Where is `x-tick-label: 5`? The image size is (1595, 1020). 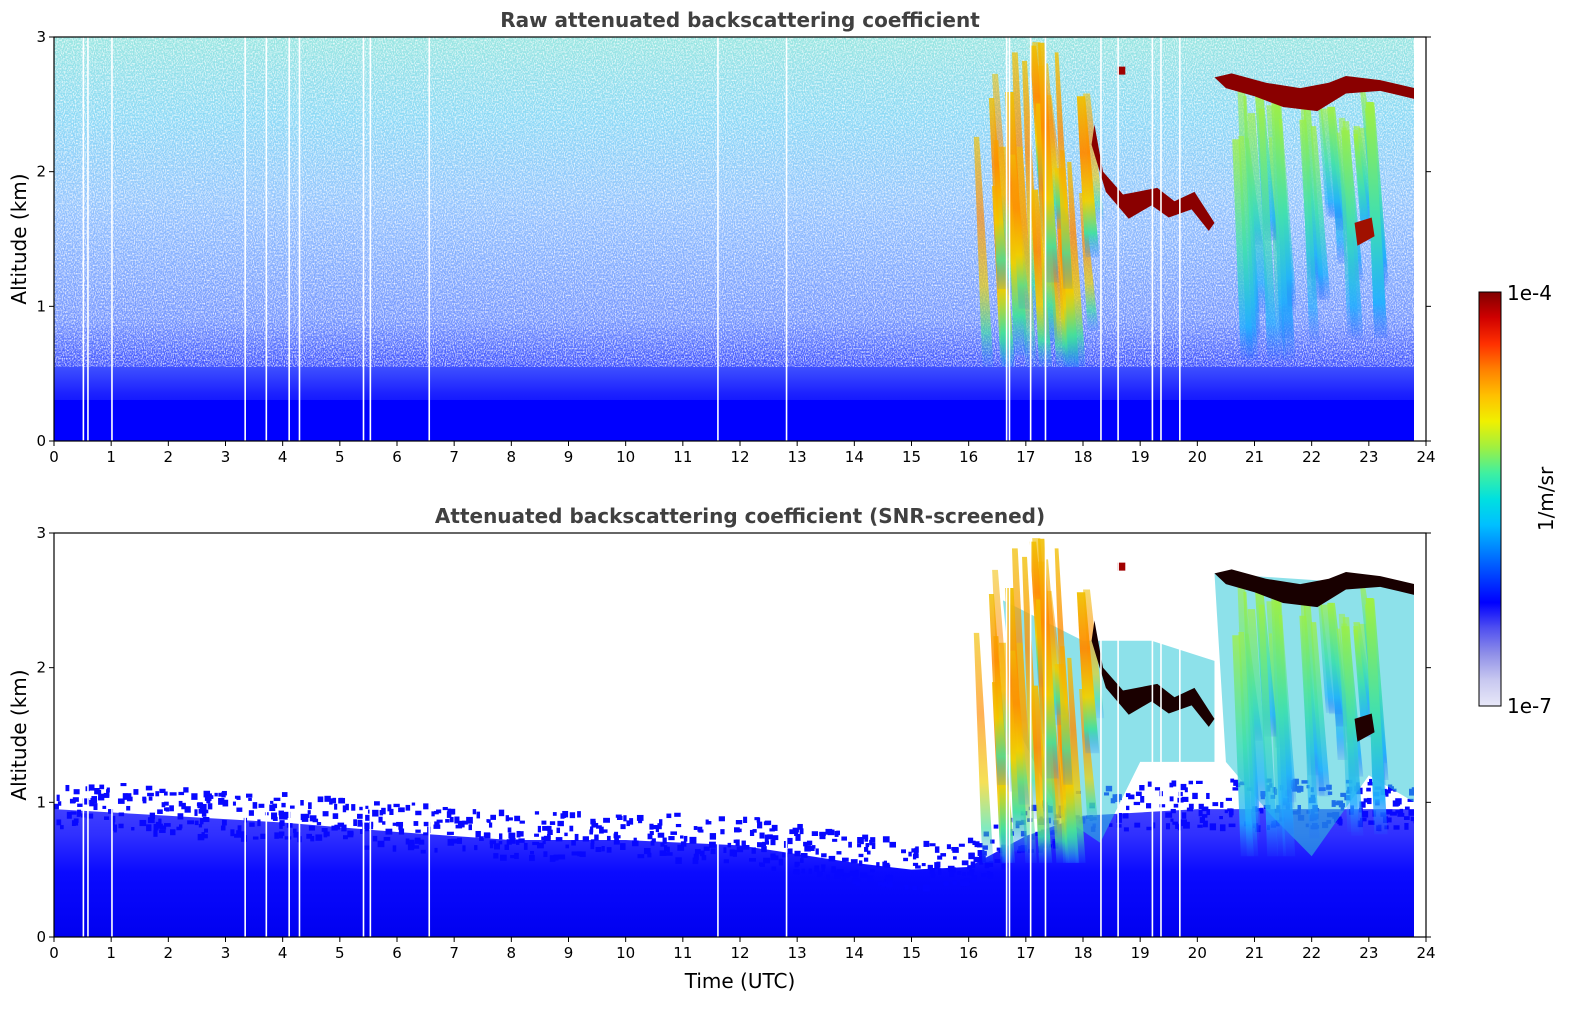 x-tick-label: 5 is located at coordinates (340, 457).